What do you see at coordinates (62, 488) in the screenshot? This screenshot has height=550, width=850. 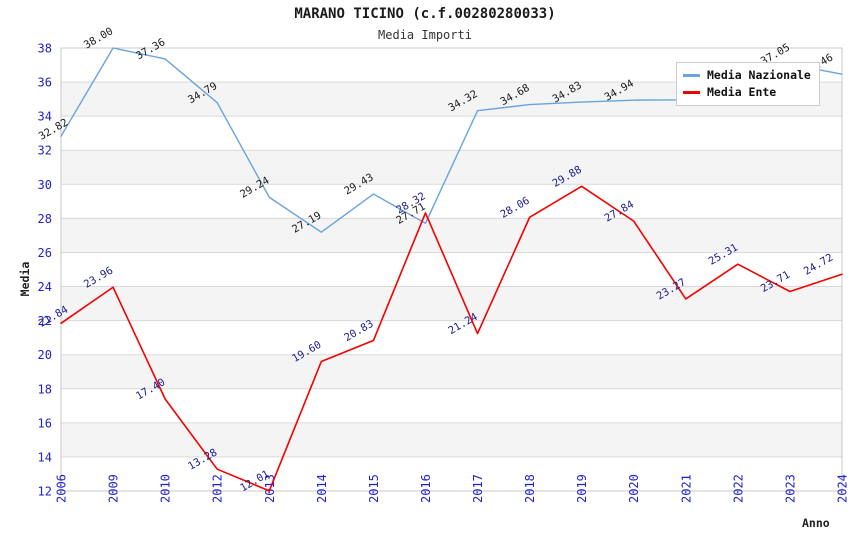 I see `x-axis-tick-label: 2006` at bounding box center [62, 488].